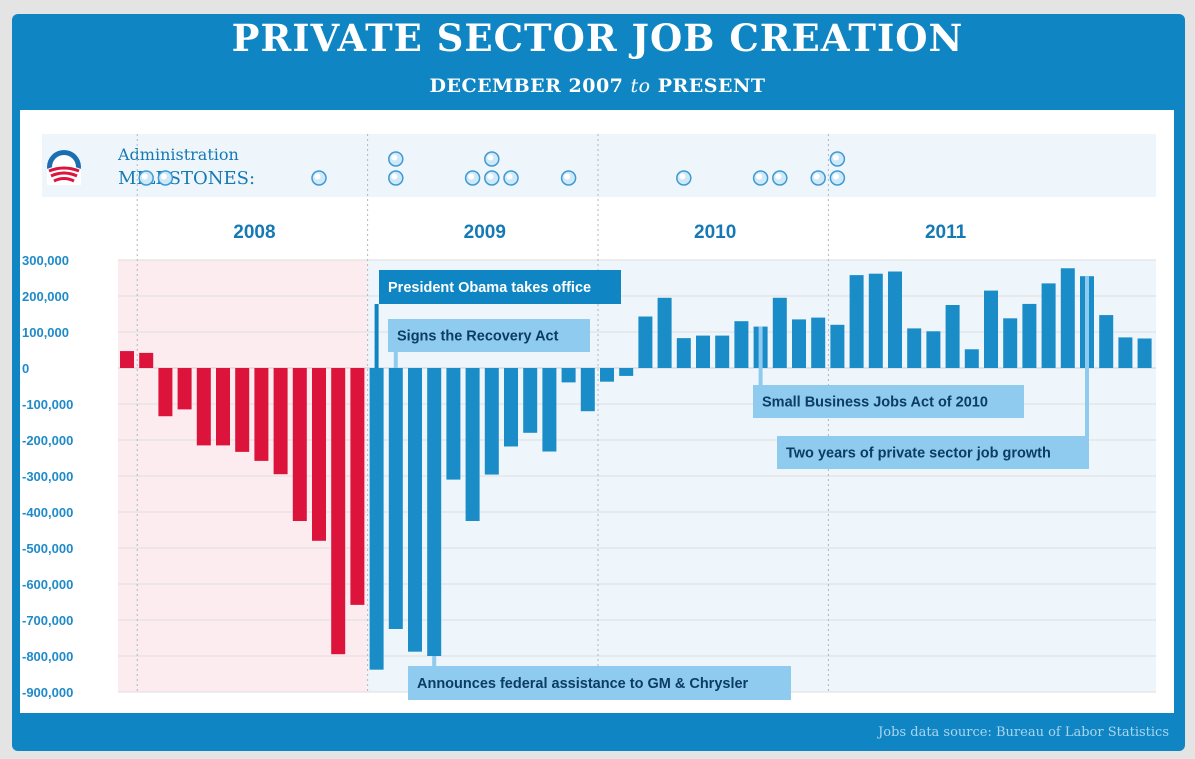  What do you see at coordinates (47, 440) in the screenshot?
I see `y-tick-label: -200,000` at bounding box center [47, 440].